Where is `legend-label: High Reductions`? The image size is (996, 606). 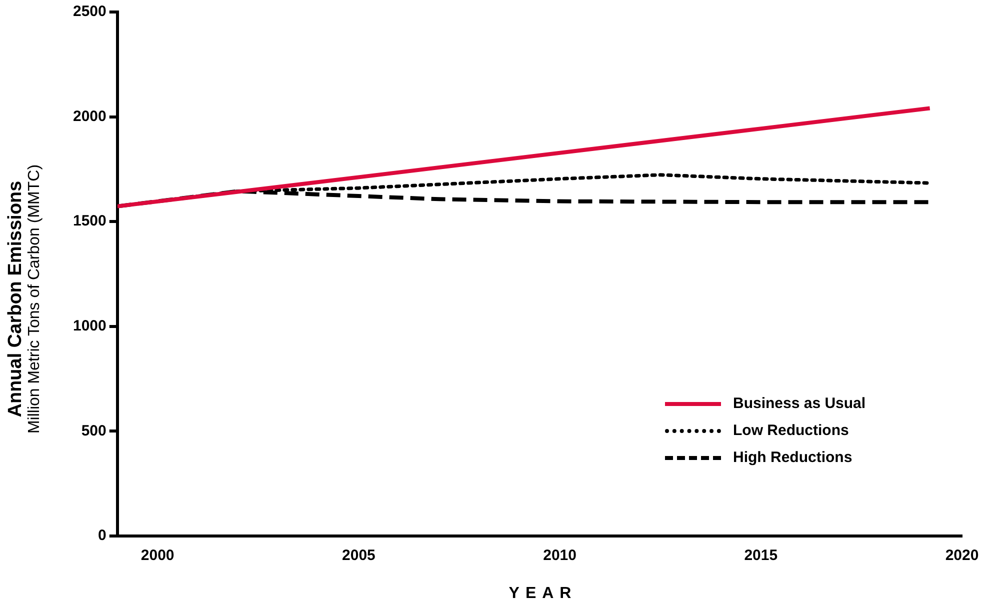
legend-label: High Reductions is located at coordinates (792, 457).